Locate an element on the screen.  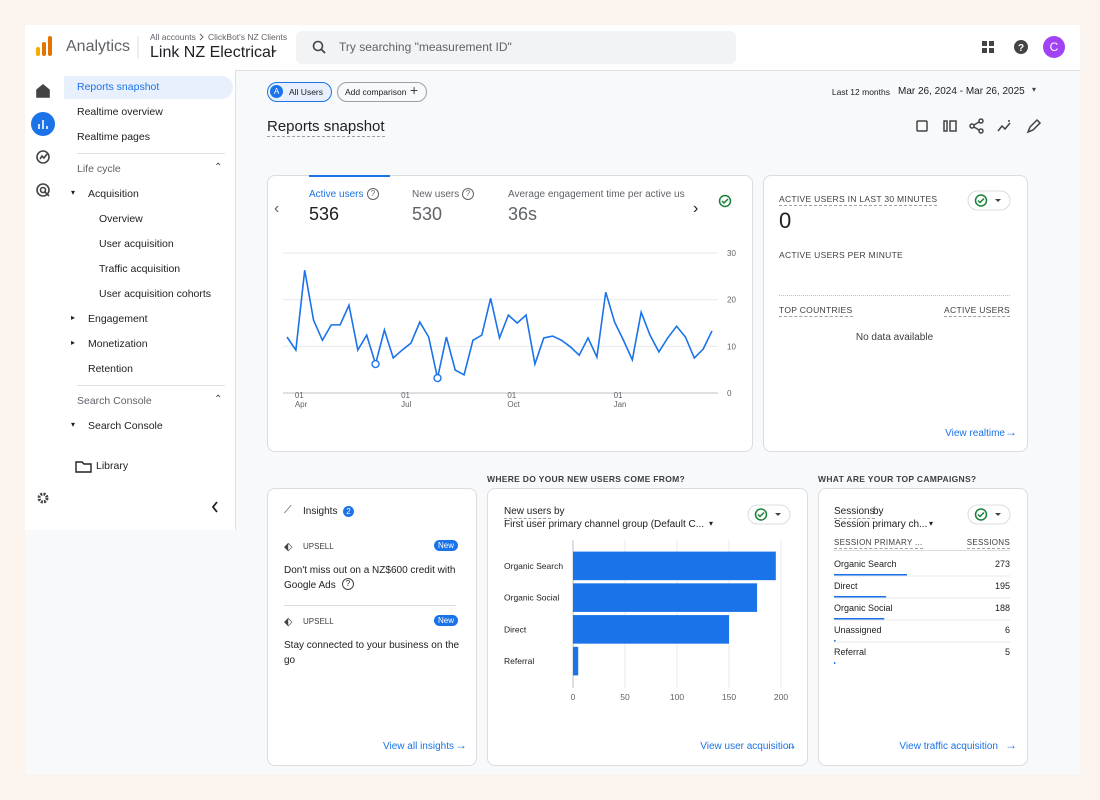
realtime-value: 0 is located at coordinates (785, 220).